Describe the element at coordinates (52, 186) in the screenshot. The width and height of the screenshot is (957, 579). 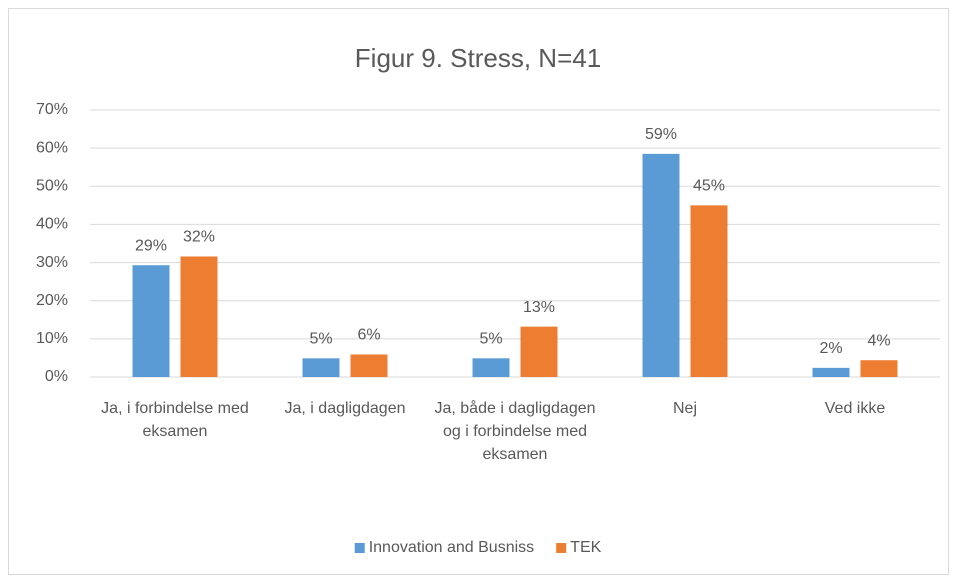
I see `y-tick-label: 50%` at that location.